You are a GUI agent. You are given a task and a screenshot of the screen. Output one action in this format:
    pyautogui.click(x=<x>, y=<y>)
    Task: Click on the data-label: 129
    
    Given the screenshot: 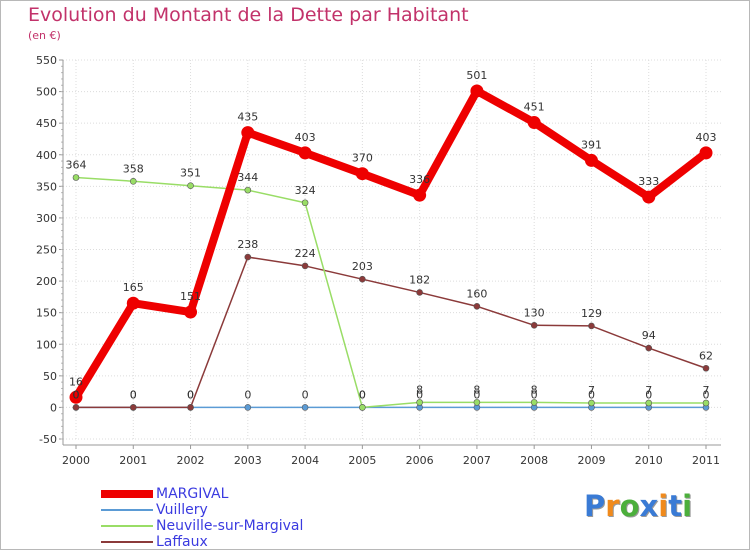 What is the action you would take?
    pyautogui.click(x=591, y=313)
    